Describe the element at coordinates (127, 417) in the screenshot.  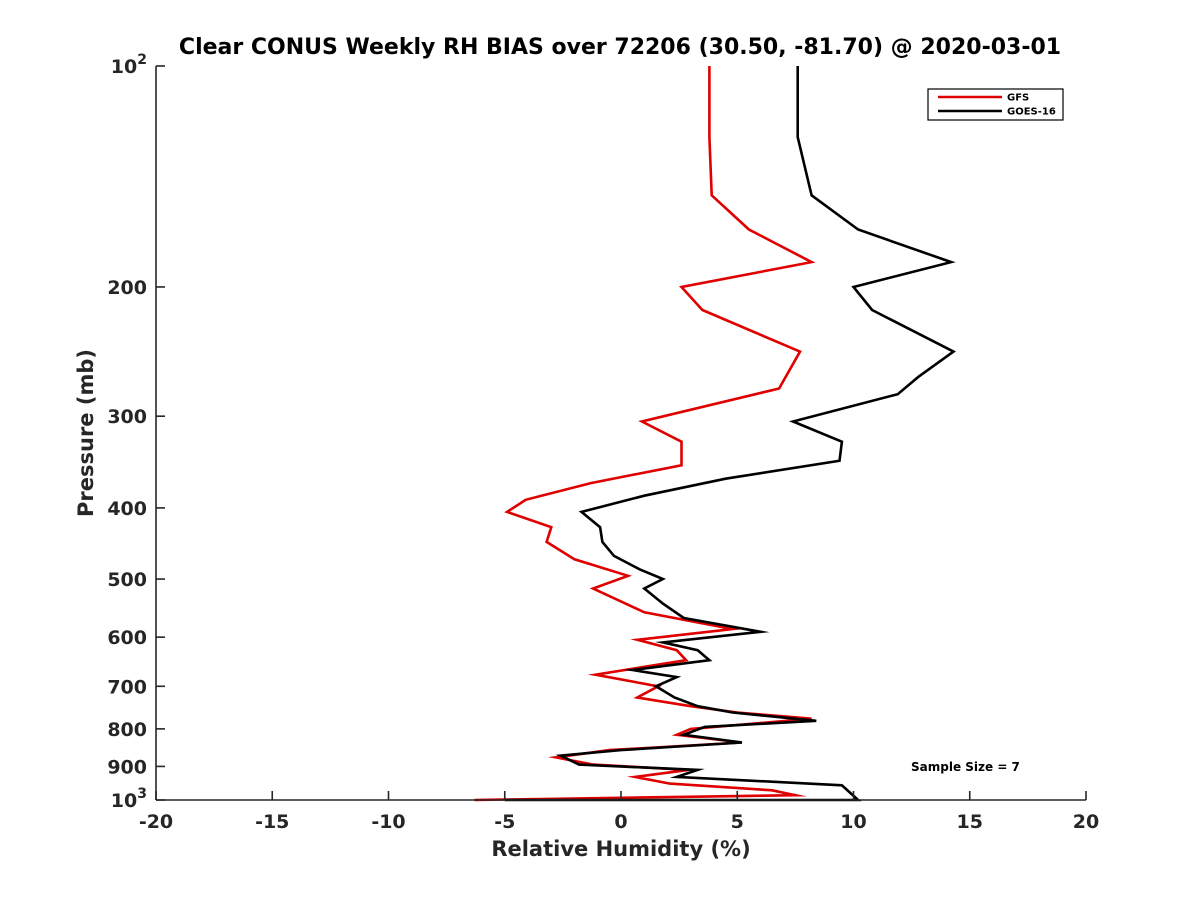
I see `y-tick-label: 300` at that location.